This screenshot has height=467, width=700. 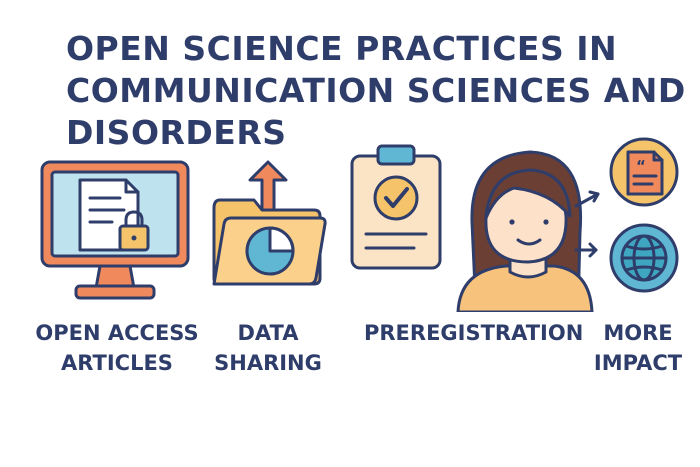 What do you see at coordinates (115, 230) in the screenshot?
I see `computer-lock-document-icon` at bounding box center [115, 230].